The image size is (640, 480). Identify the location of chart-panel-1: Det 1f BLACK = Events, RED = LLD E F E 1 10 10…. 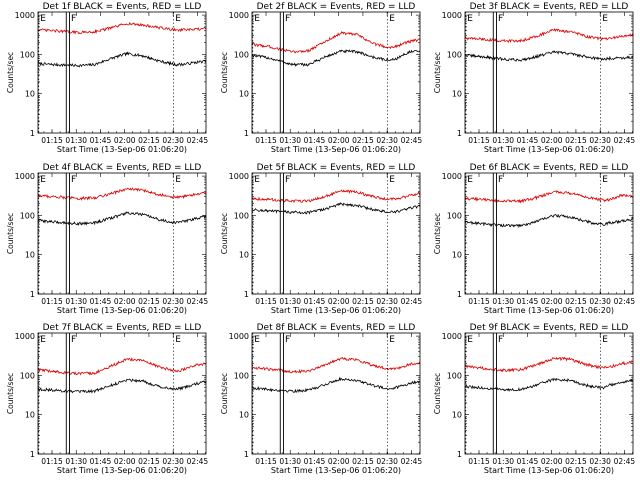
(107, 78).